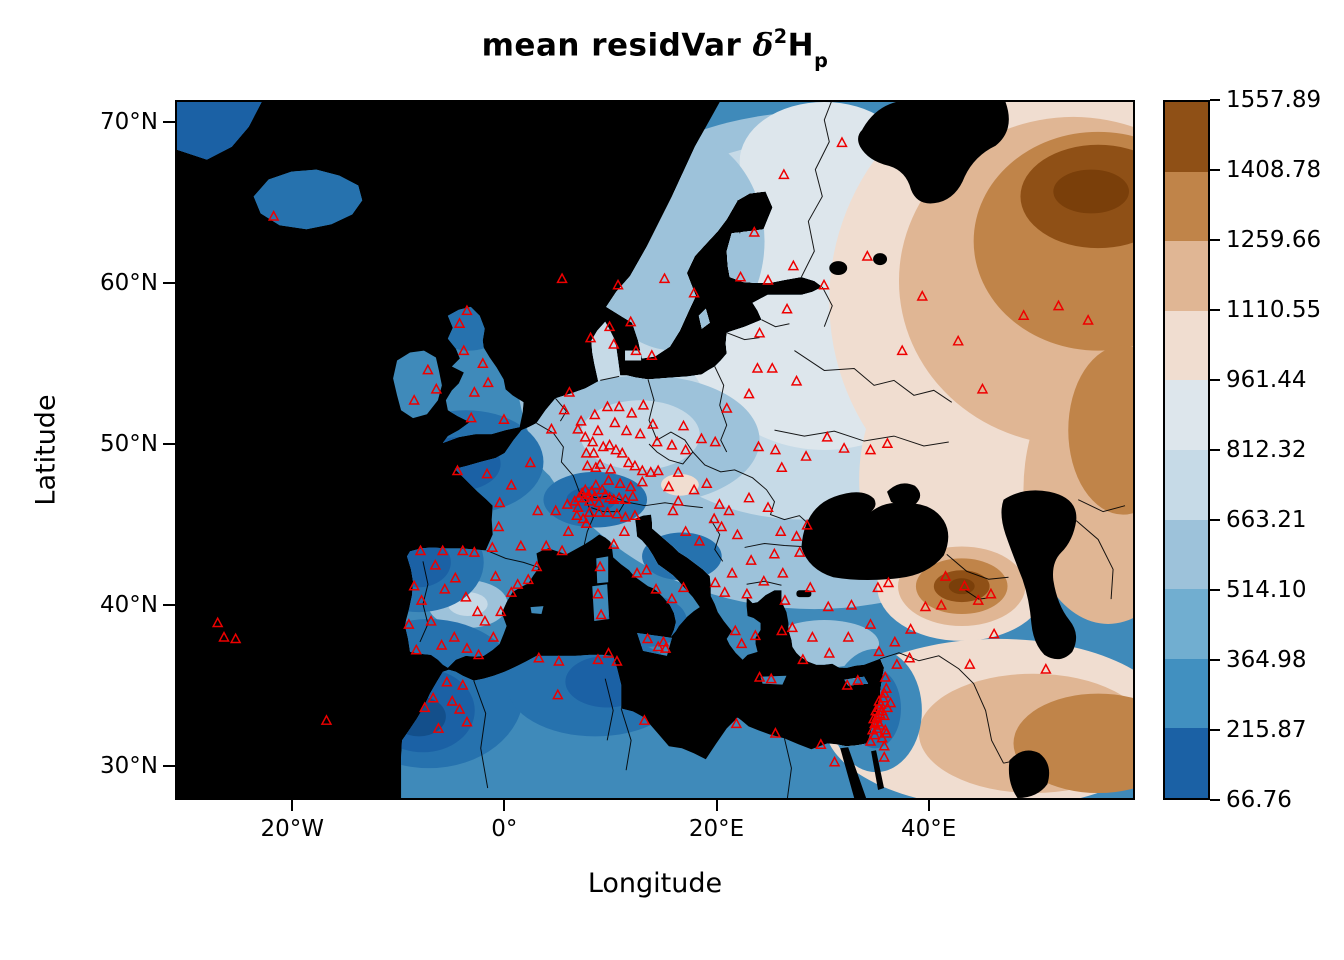 This screenshot has width=1344, height=960. What do you see at coordinates (504, 829) in the screenshot?
I see `x-tick-label: 0°` at bounding box center [504, 829].